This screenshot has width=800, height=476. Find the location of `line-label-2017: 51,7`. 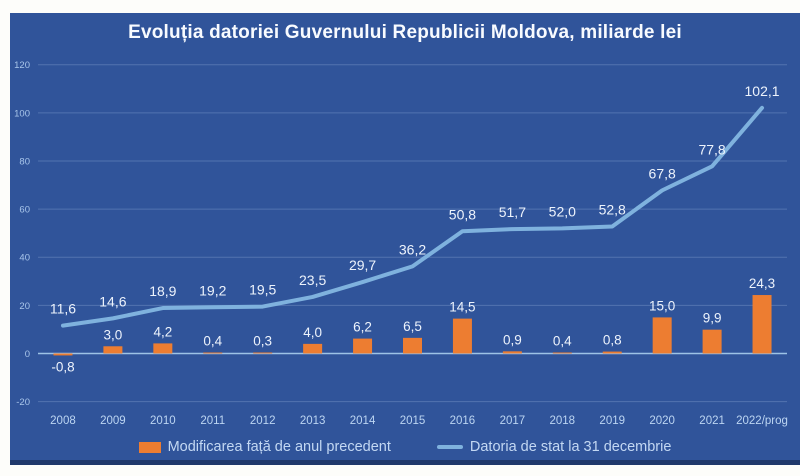

line-label-2017: 51,7 is located at coordinates (512, 212).